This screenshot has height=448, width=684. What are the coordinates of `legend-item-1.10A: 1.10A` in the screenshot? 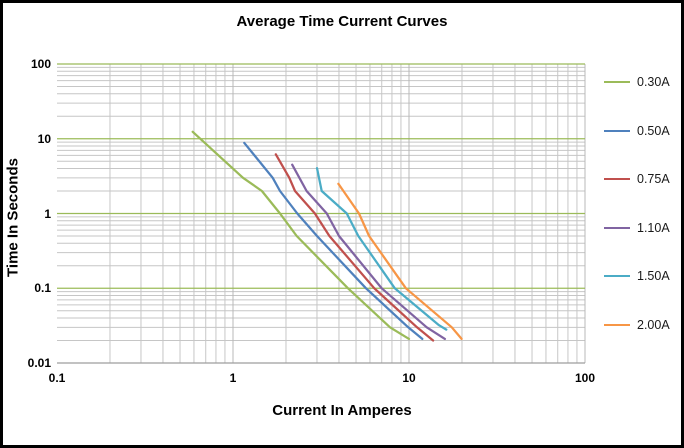 It's located at (642, 228).